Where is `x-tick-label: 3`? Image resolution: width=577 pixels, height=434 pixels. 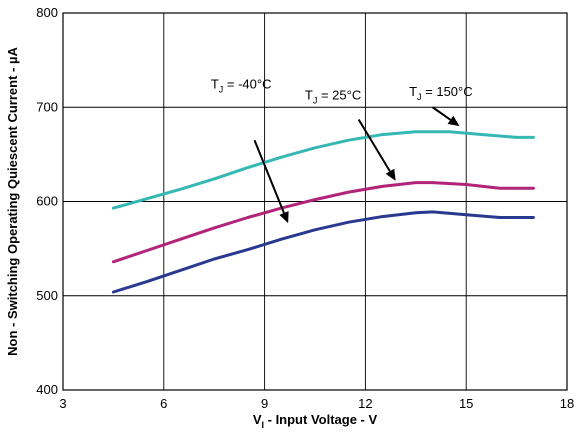 x-tick-label: 3 is located at coordinates (62, 403).